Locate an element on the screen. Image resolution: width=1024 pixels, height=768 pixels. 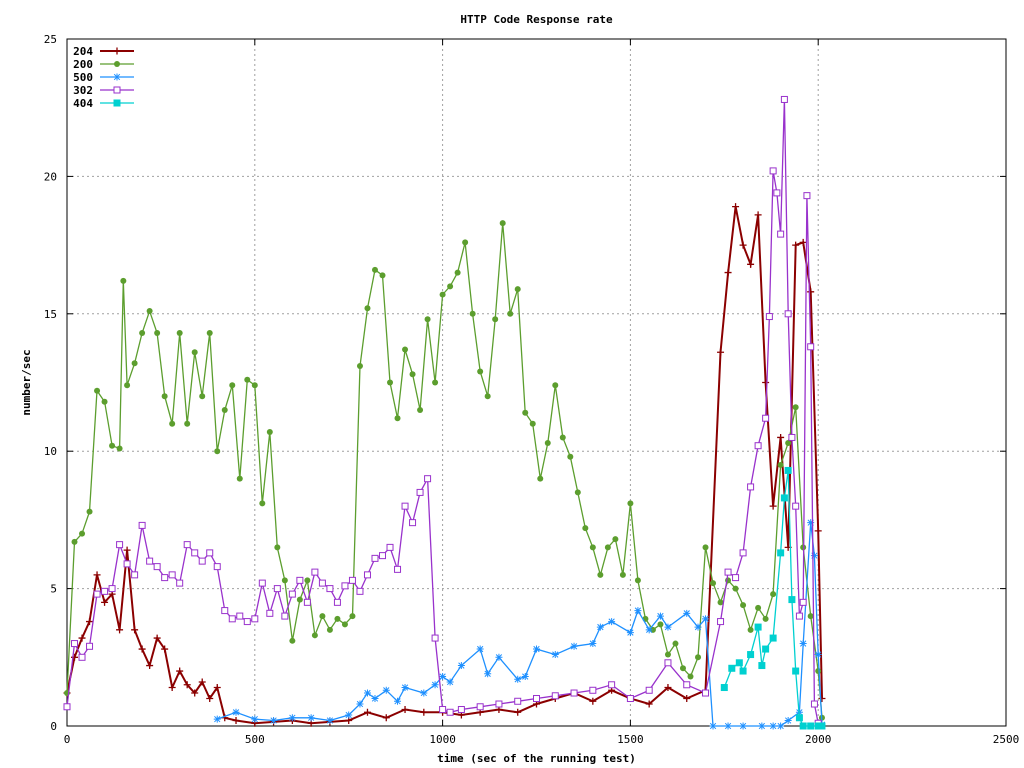
y-tick-label: 20 is located at coordinates (50, 176).